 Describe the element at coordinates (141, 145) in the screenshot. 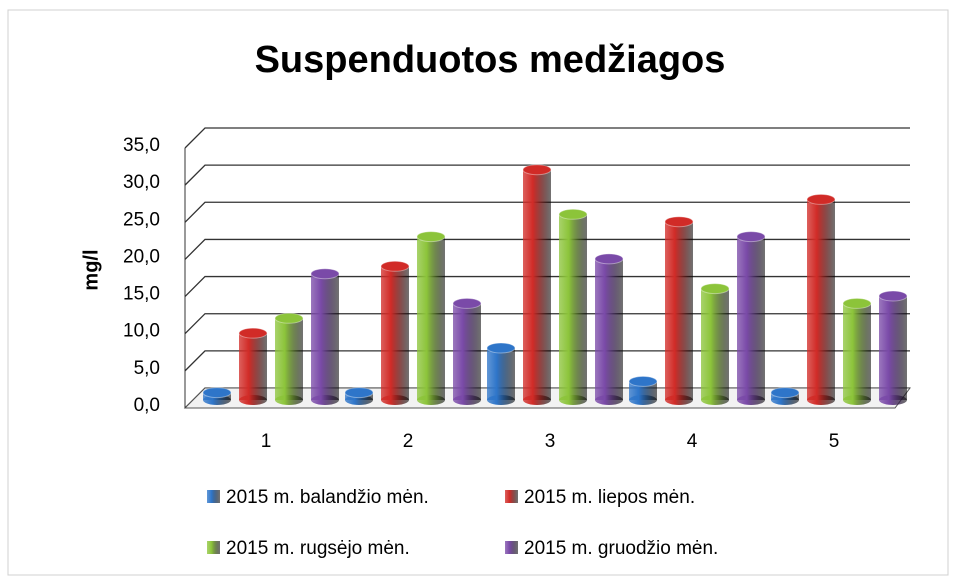

I see `y-tick-label: 35,0` at that location.